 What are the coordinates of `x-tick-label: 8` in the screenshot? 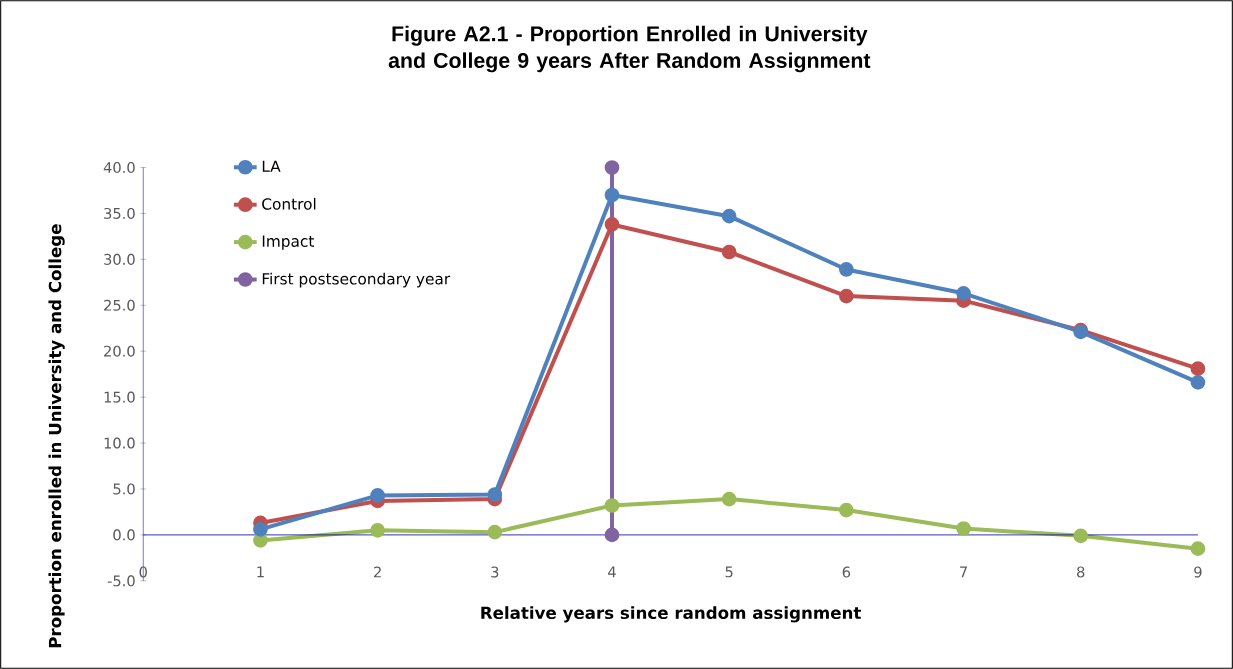 It's located at (1081, 572).